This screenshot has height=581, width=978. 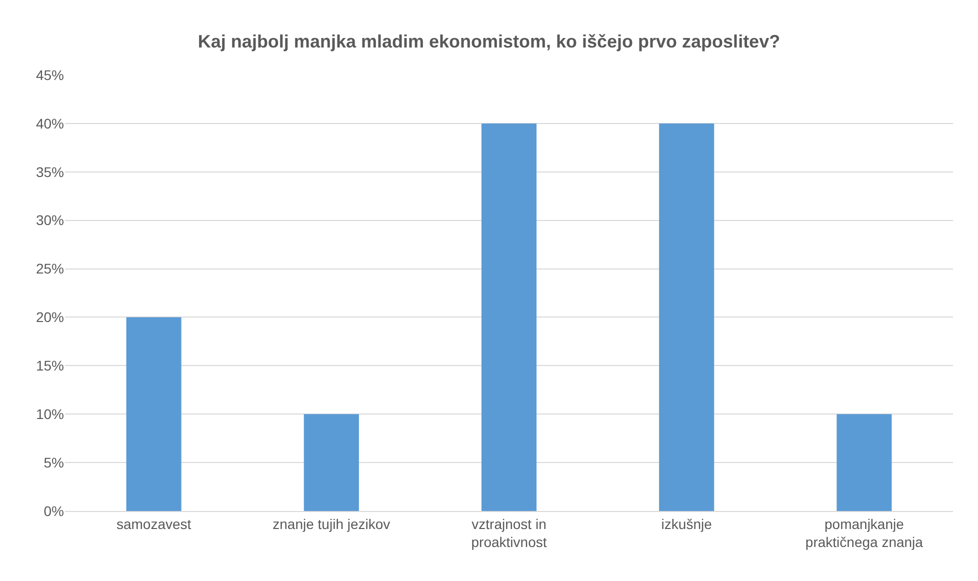 I want to click on y-tick-label: 40%, so click(x=50, y=123).